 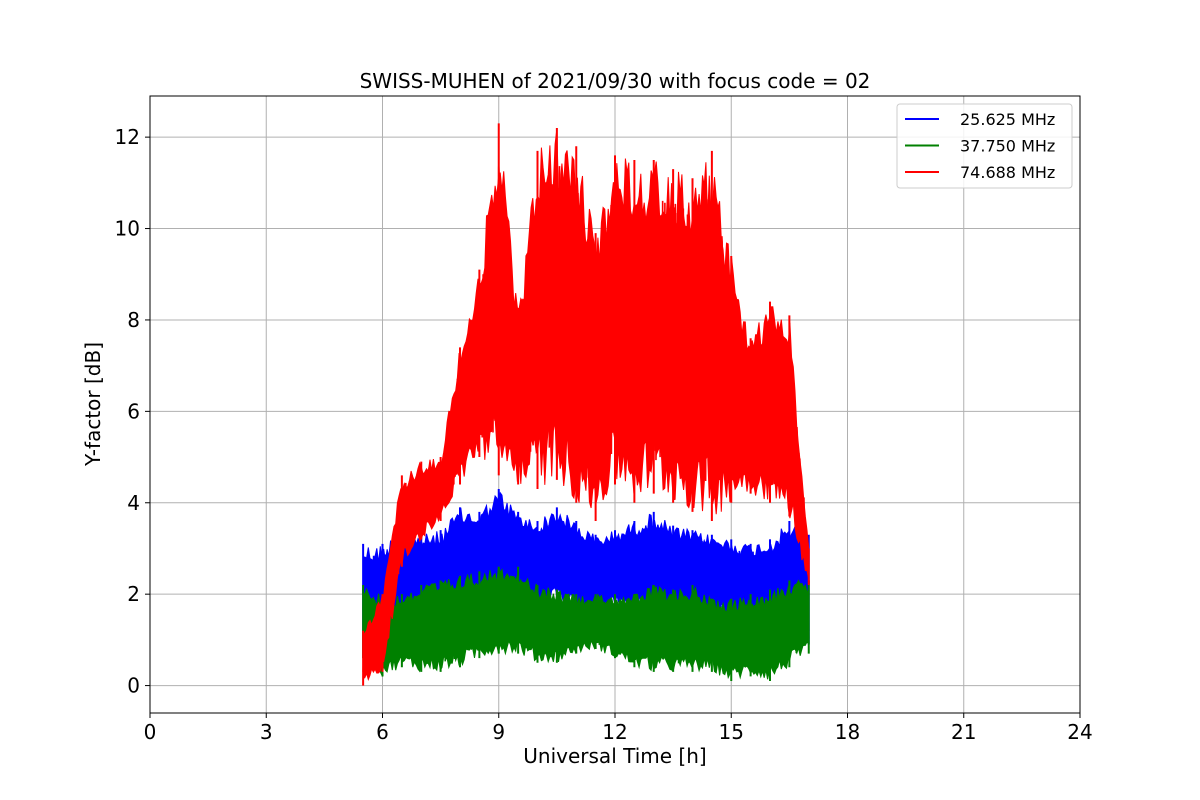 What do you see at coordinates (127, 229) in the screenshot?
I see `y-tick-label: 10` at bounding box center [127, 229].